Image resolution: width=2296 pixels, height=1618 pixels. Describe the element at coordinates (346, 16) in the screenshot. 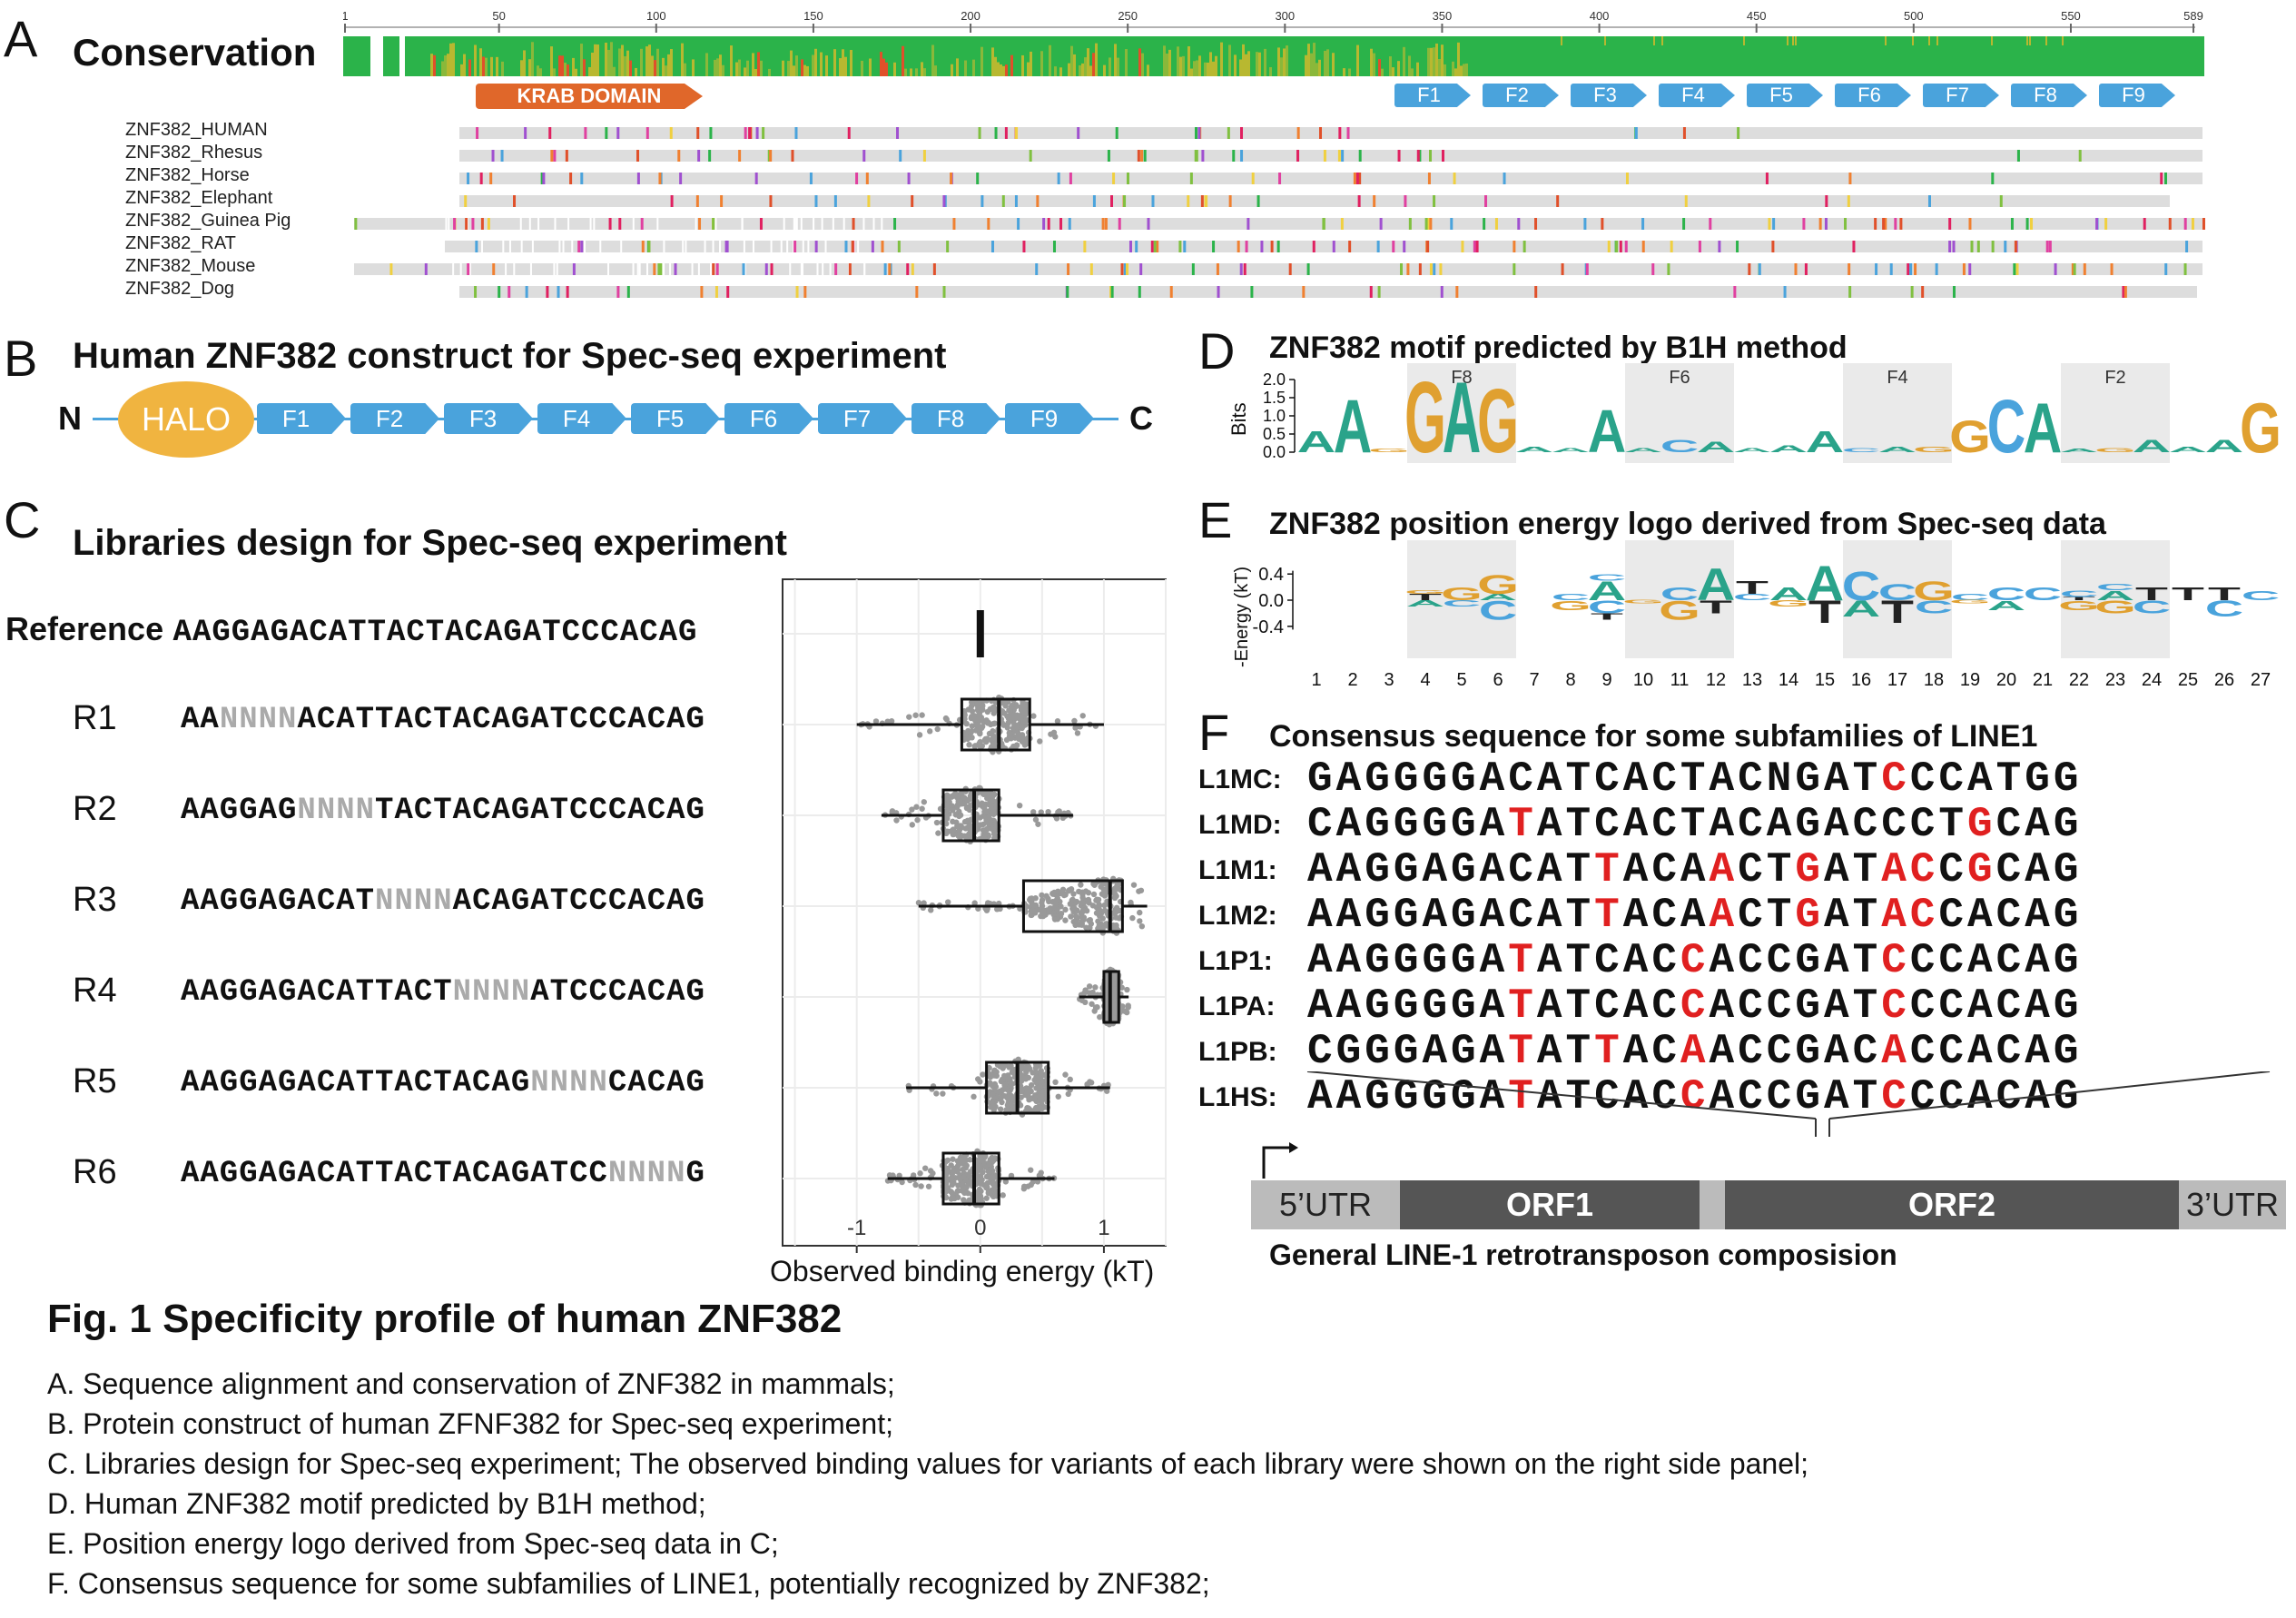

I see `ruler-tick: 1` at that location.